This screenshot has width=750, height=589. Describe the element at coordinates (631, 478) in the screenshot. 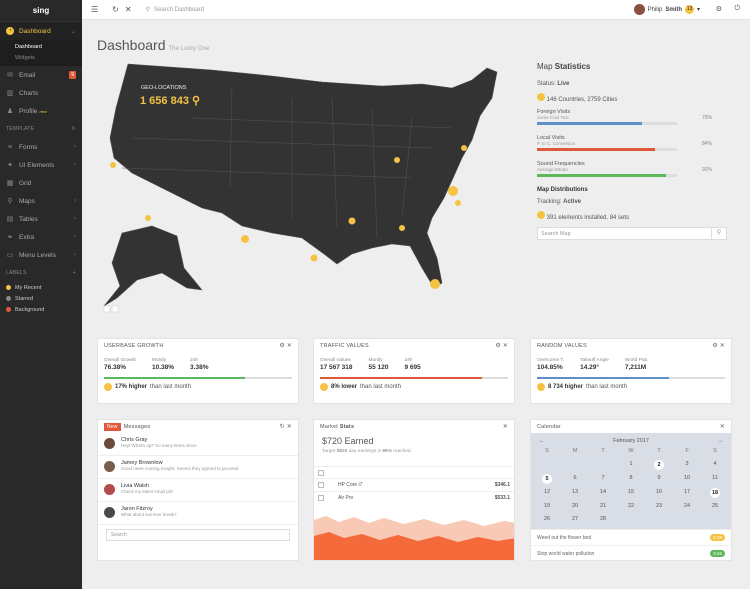

I see `calendar-day: 8` at that location.